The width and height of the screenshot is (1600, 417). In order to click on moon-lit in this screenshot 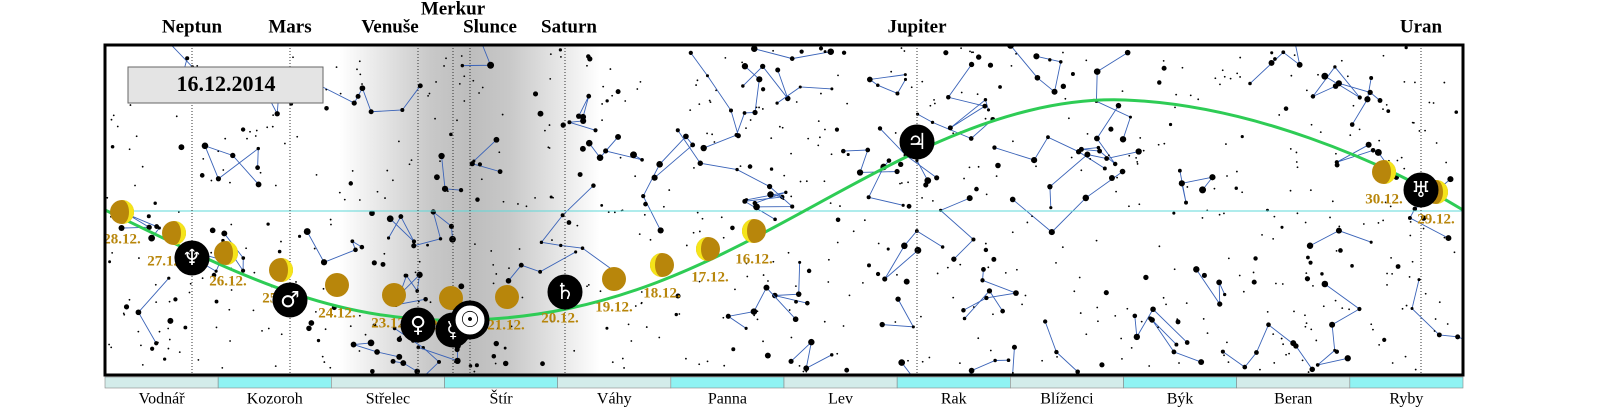, I will do `click(1442, 192)`.